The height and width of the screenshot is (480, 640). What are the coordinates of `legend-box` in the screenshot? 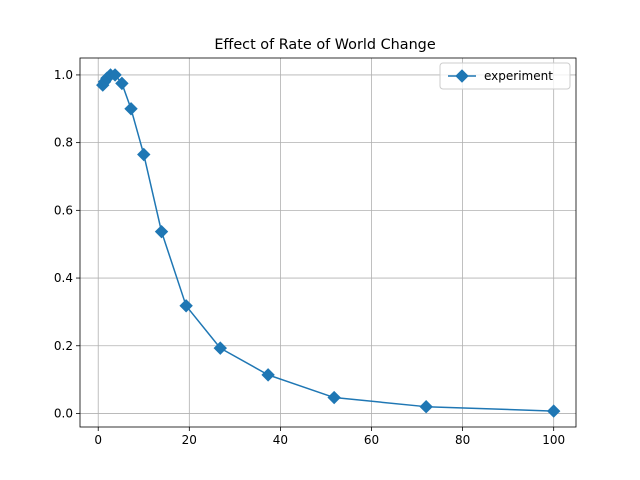 It's located at (505, 76).